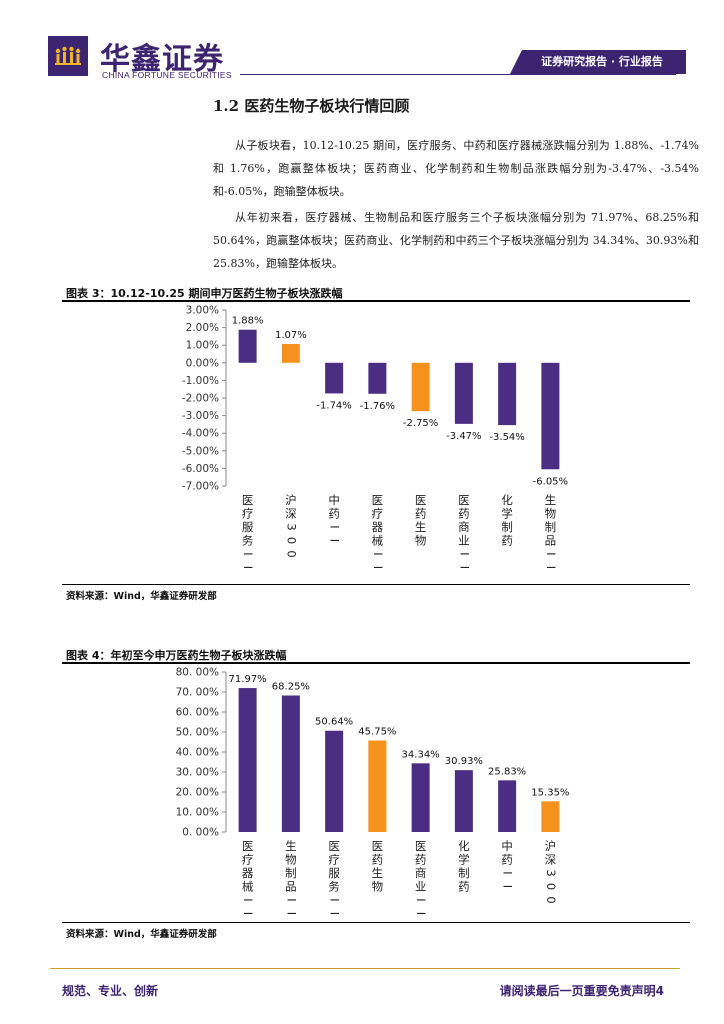  Describe the element at coordinates (200, 833) in the screenshot. I see `y-tick-label: 0. 00%` at that location.